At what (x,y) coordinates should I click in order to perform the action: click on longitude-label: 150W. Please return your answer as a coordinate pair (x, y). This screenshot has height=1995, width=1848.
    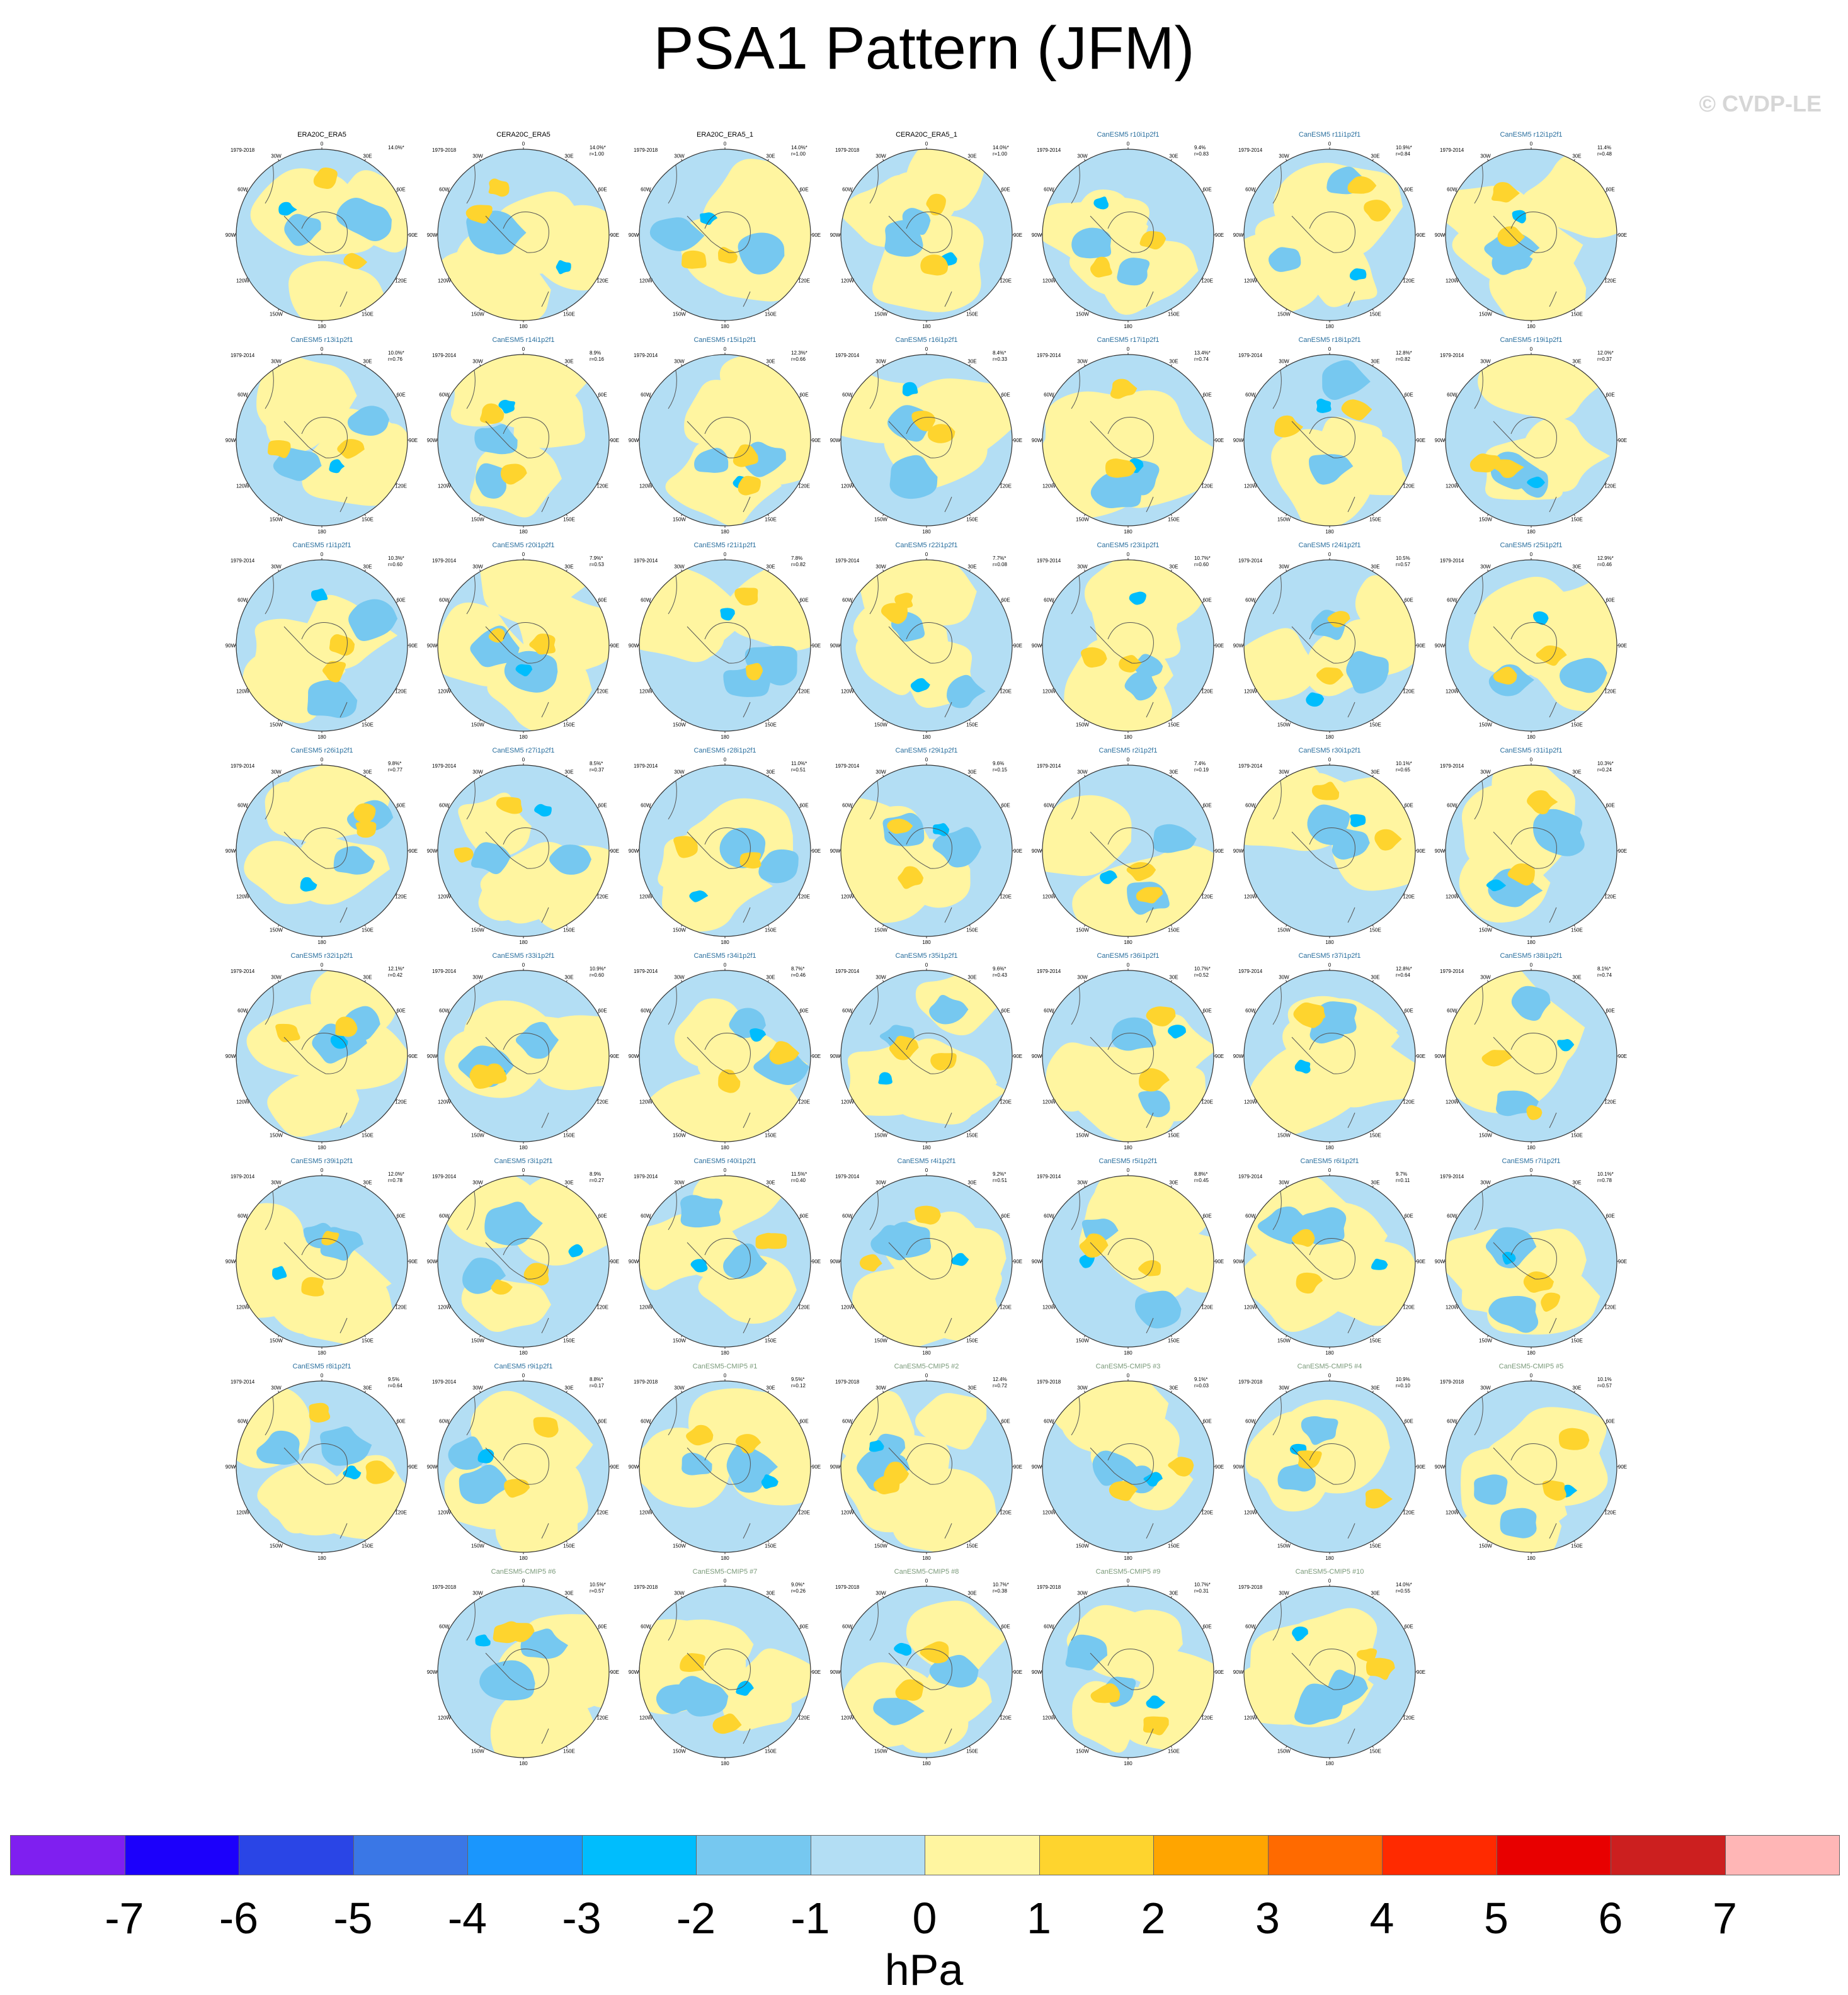
    Looking at the image, I should click on (1284, 725).